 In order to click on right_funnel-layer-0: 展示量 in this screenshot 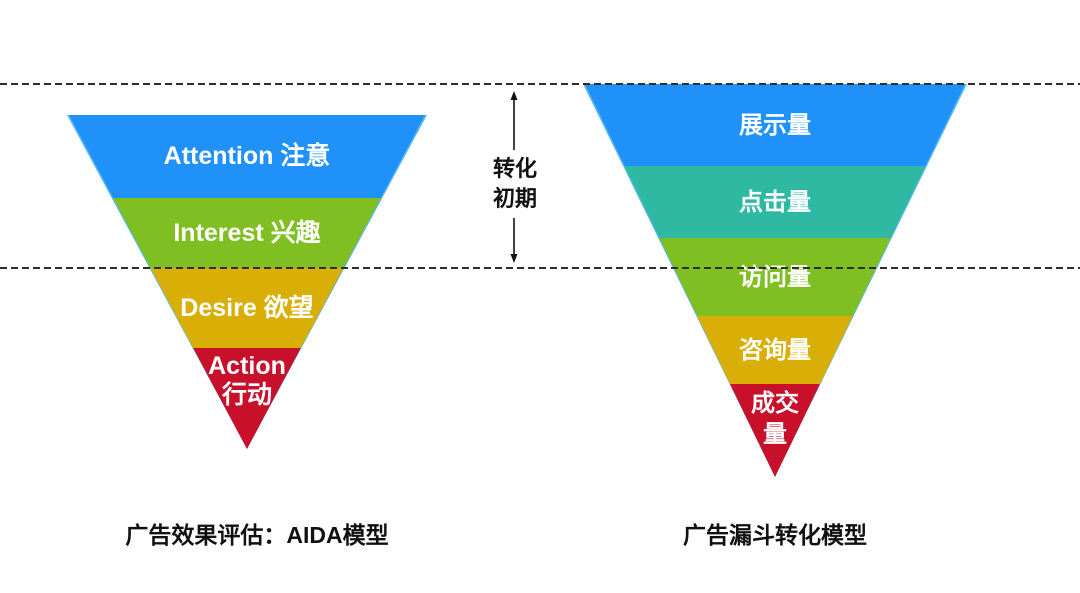, I will do `click(775, 125)`.